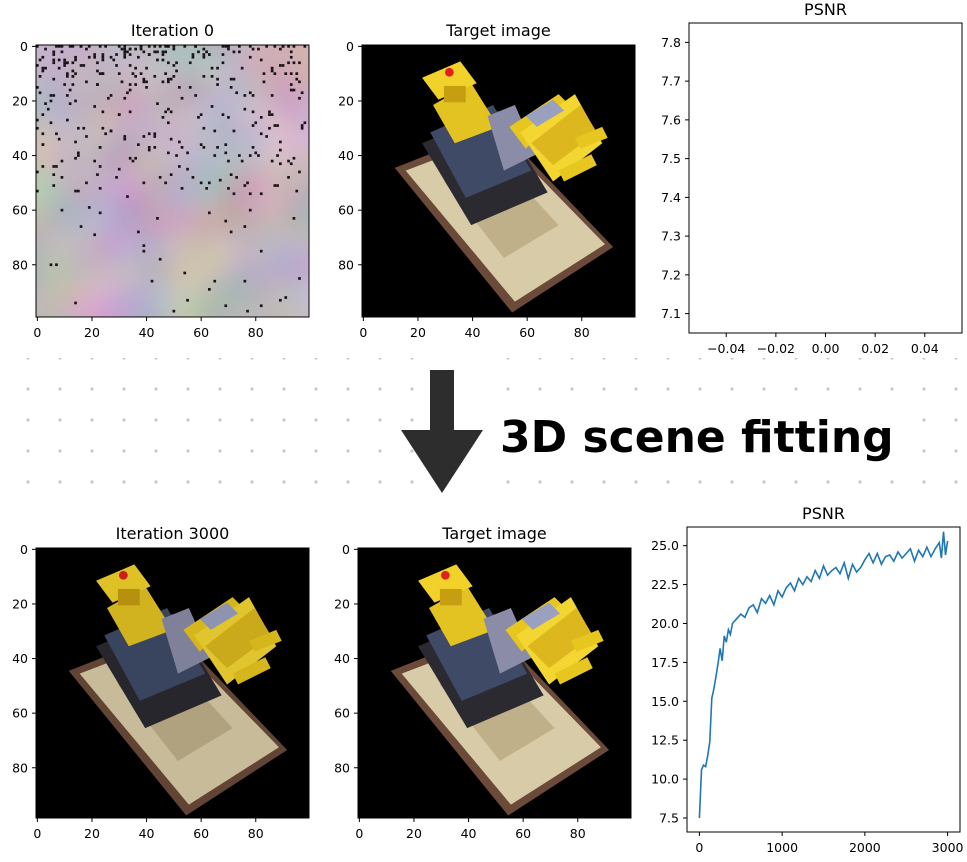  I want to click on y-tick-label: 7.1, so click(671, 313).